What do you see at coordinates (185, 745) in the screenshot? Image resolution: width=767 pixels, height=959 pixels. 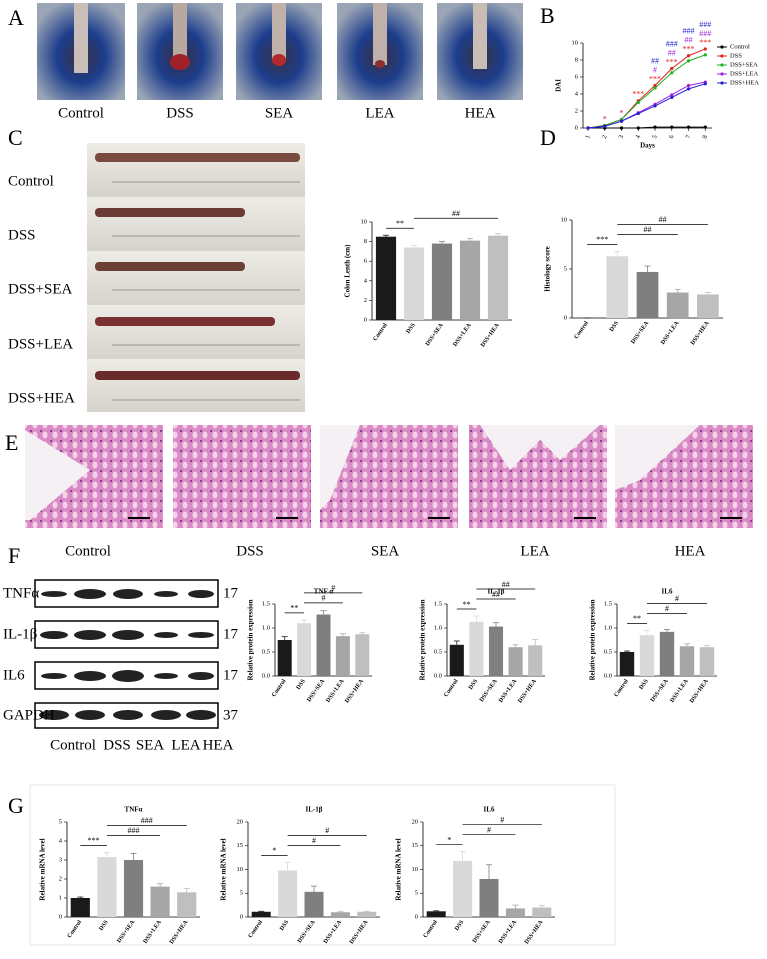 I see `lane-label: LEA` at bounding box center [185, 745].